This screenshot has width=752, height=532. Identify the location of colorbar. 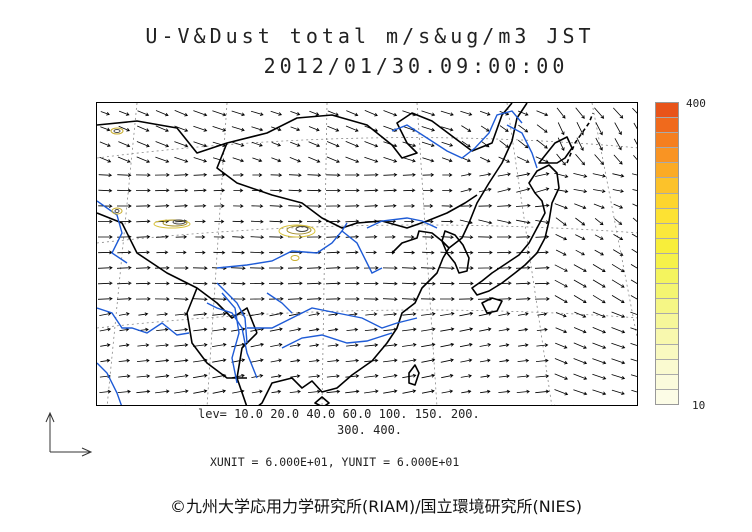
(667, 253).